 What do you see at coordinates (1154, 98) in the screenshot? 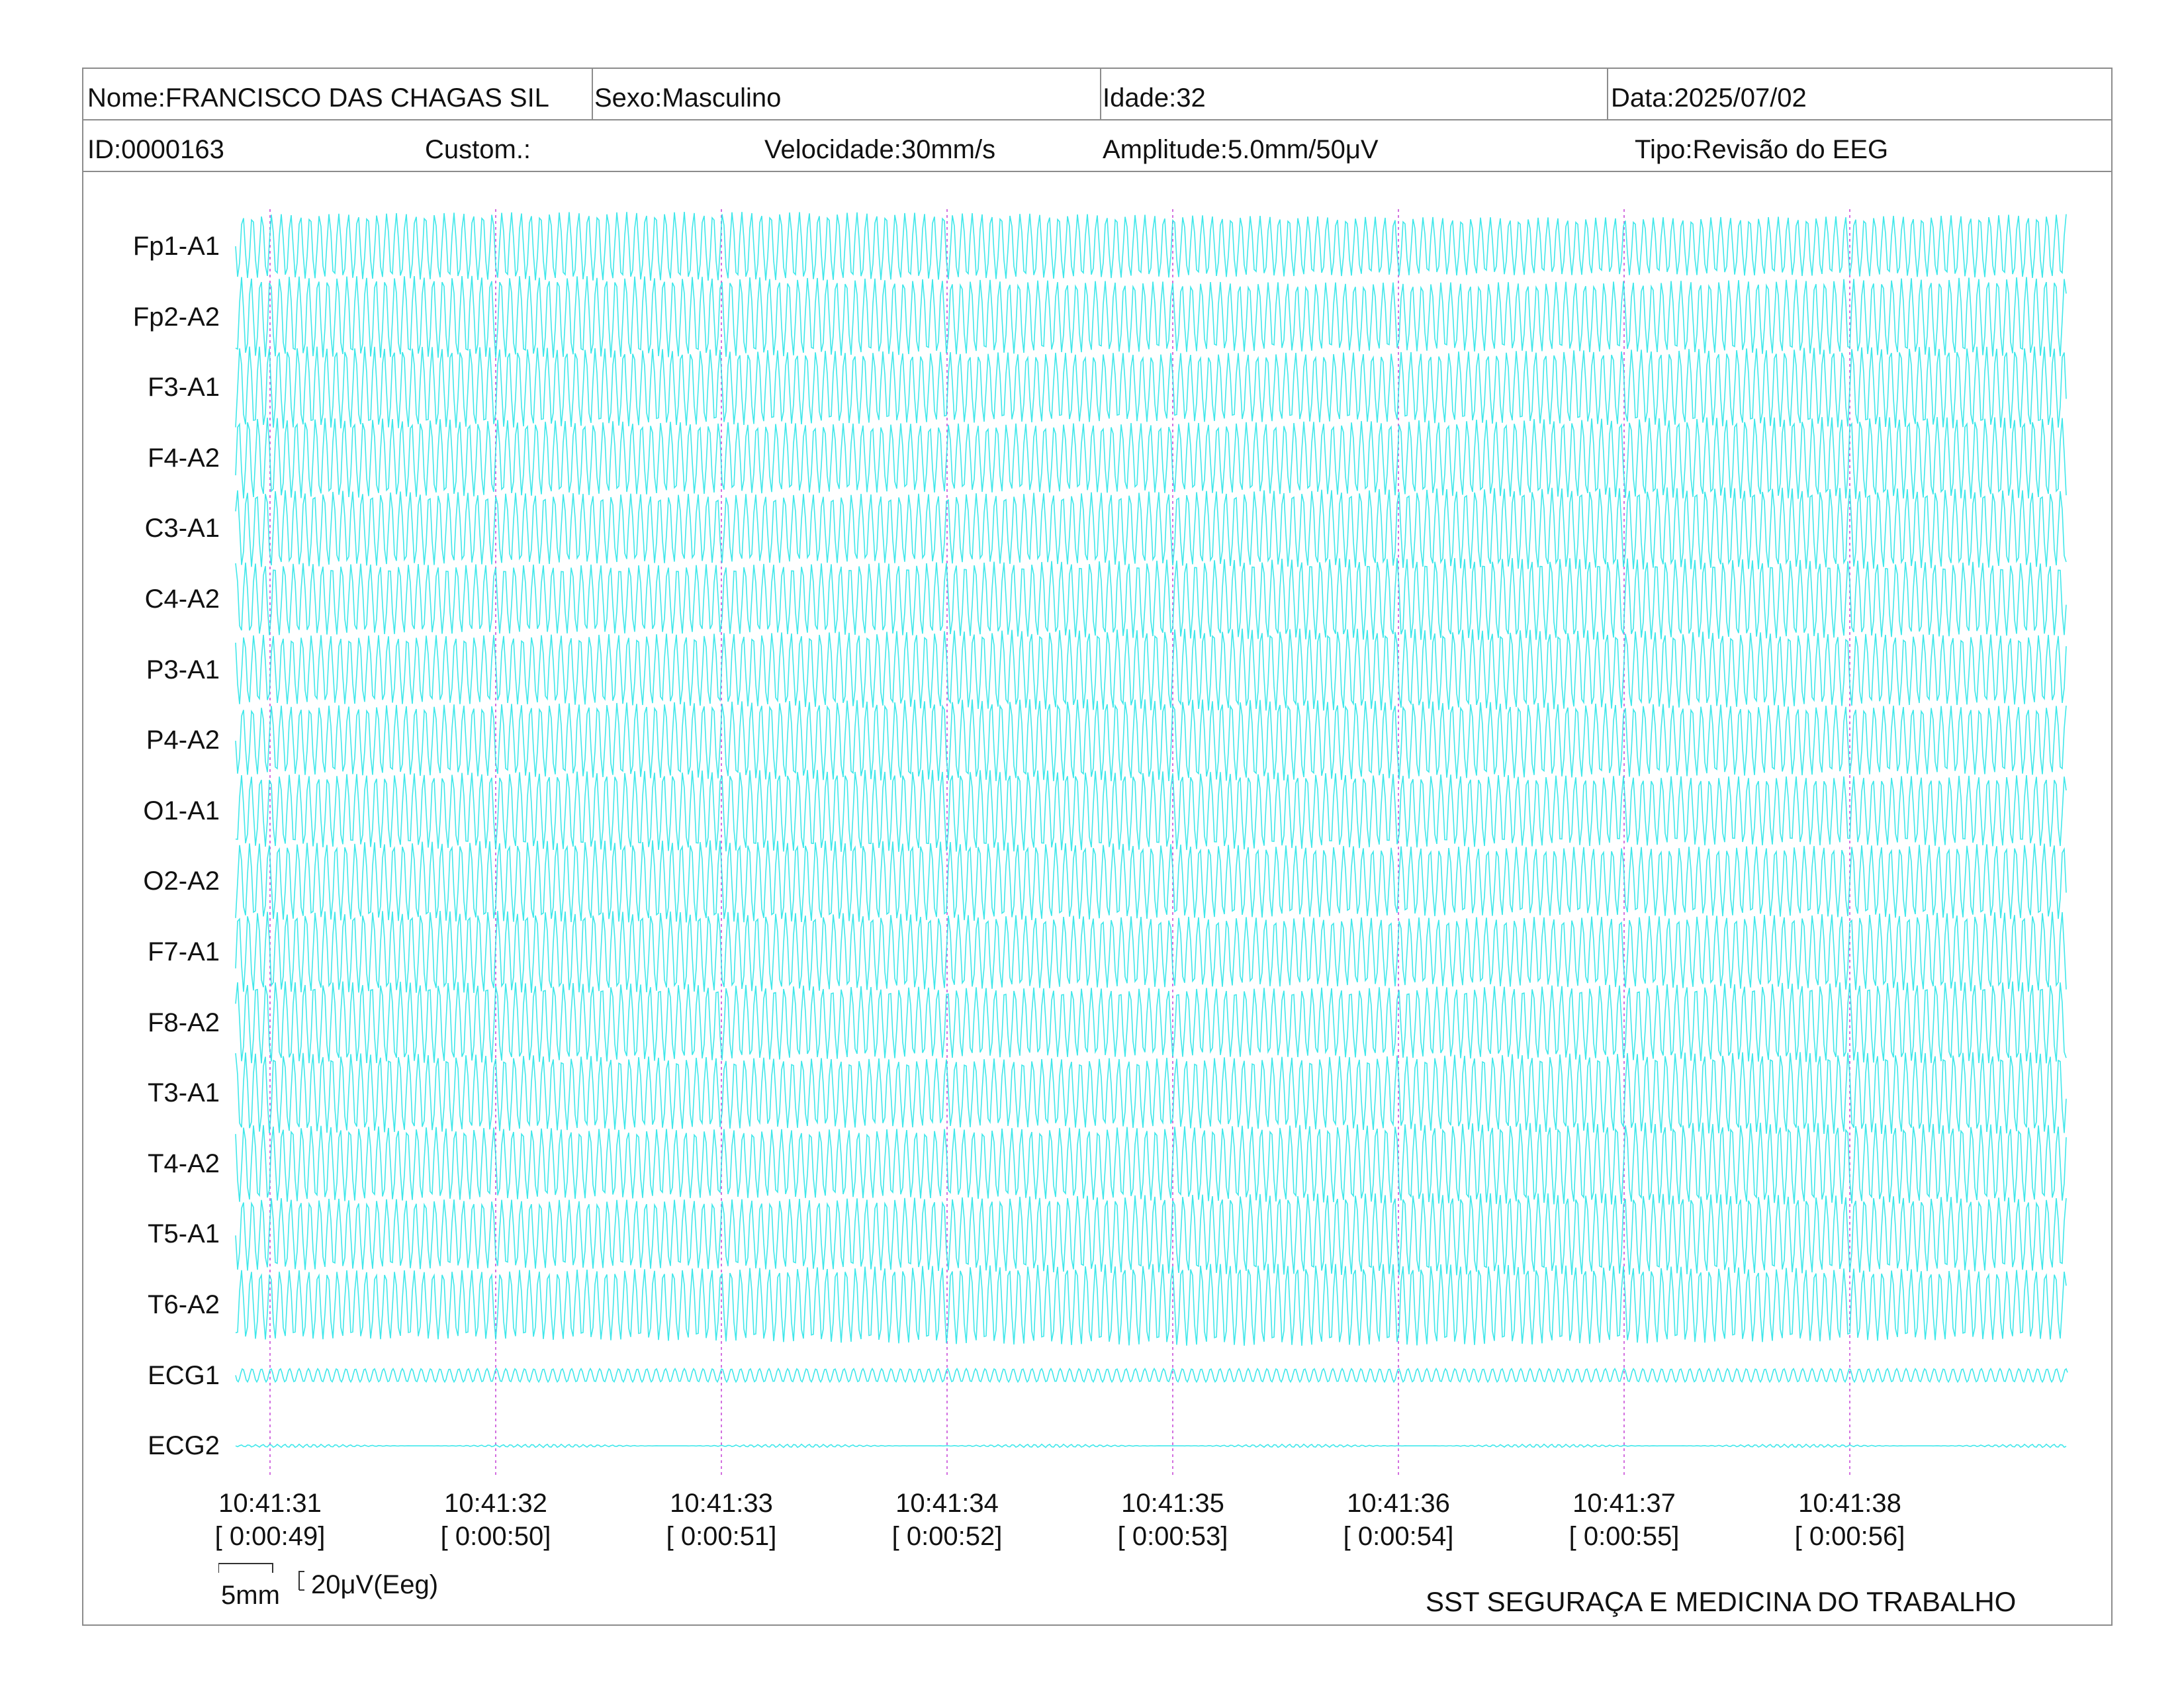
I see `patient-age: Idade:32` at bounding box center [1154, 98].